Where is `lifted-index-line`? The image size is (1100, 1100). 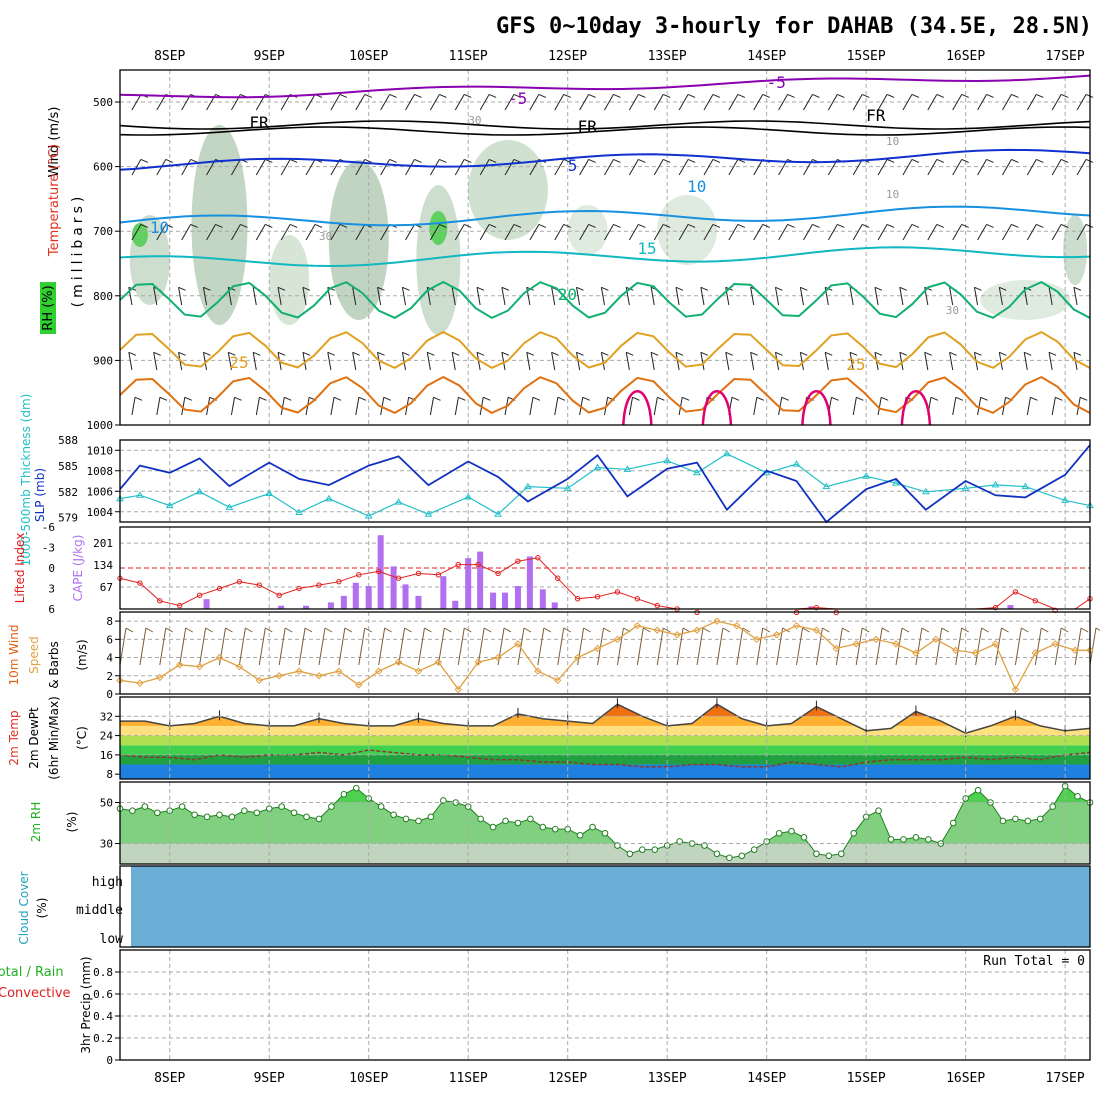 lifted-index-line is located at coordinates (605, 585).